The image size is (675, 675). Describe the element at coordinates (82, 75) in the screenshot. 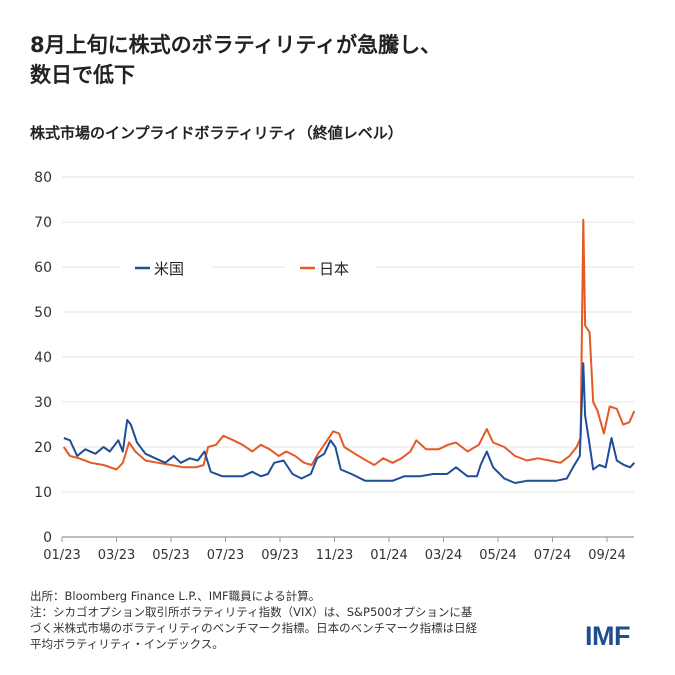

I see `title-line-2: 数日で低下` at that location.